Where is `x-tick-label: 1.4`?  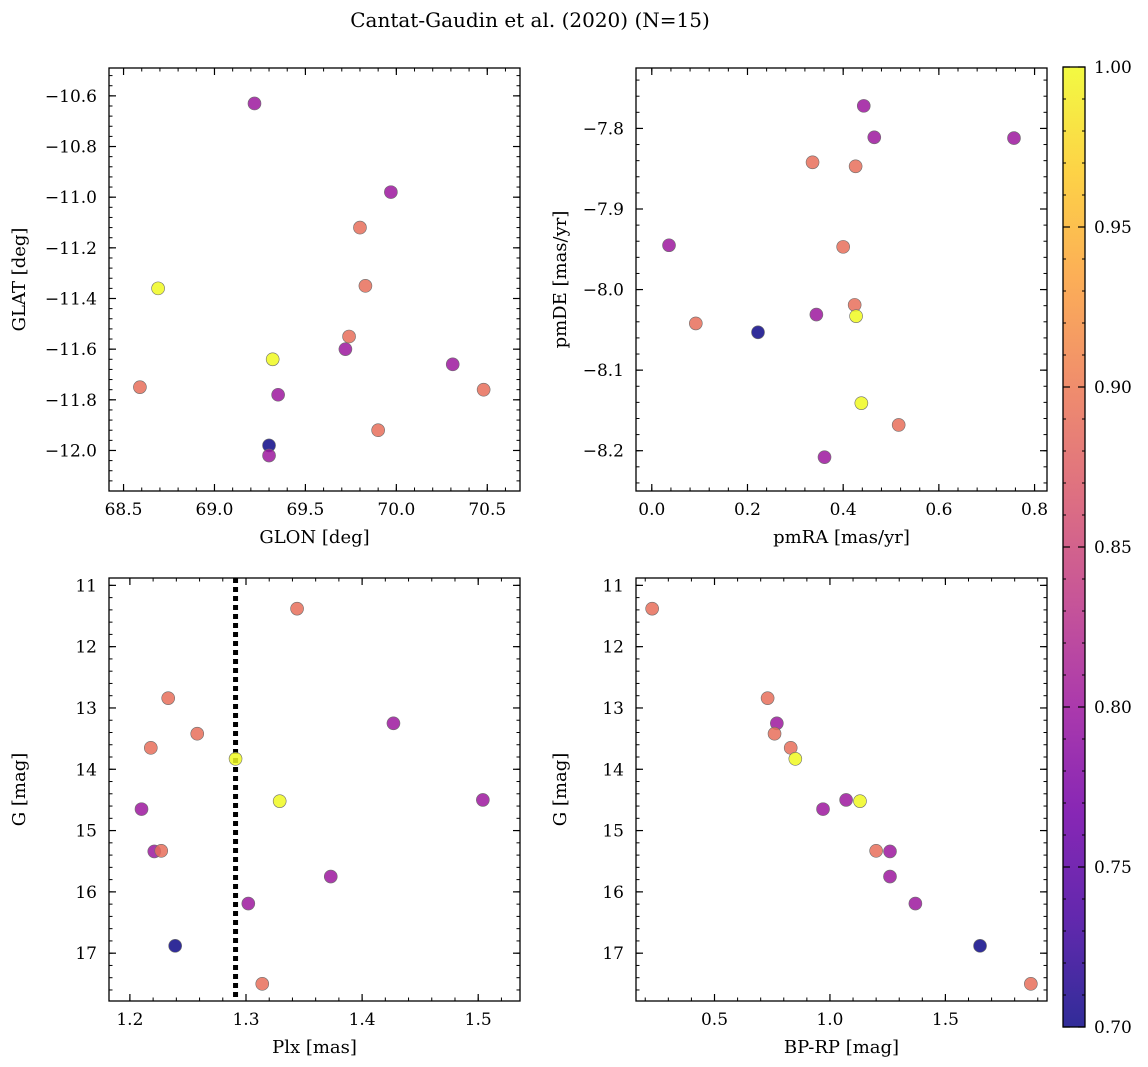 x-tick-label: 1.4 is located at coordinates (362, 1020).